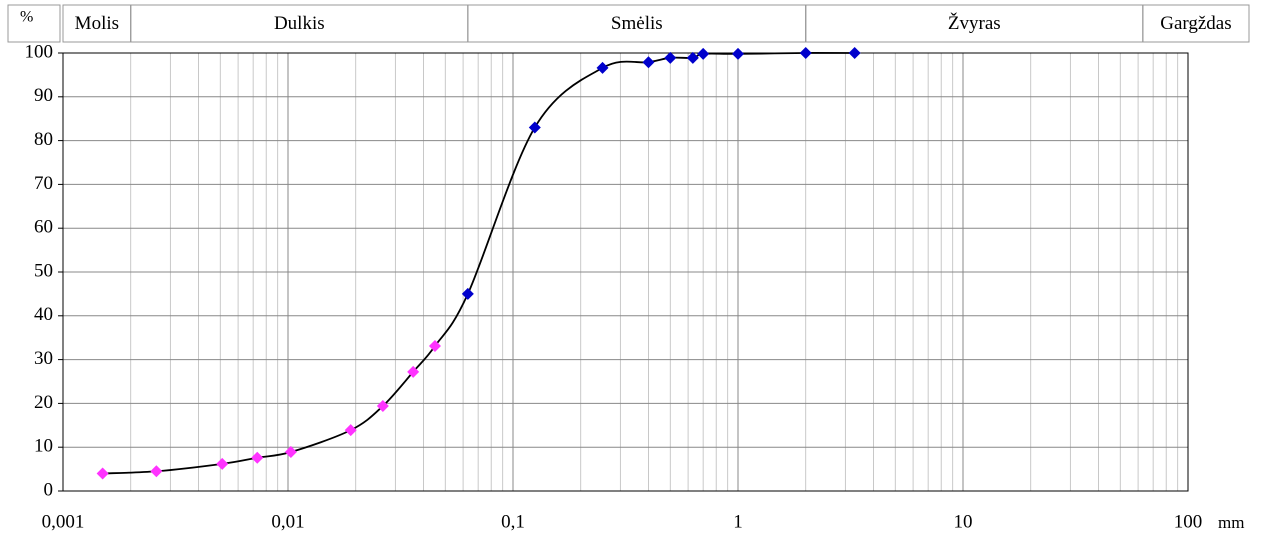 The width and height of the screenshot is (1265, 540). What do you see at coordinates (26, 17) in the screenshot?
I see `y-axis-label: %` at bounding box center [26, 17].